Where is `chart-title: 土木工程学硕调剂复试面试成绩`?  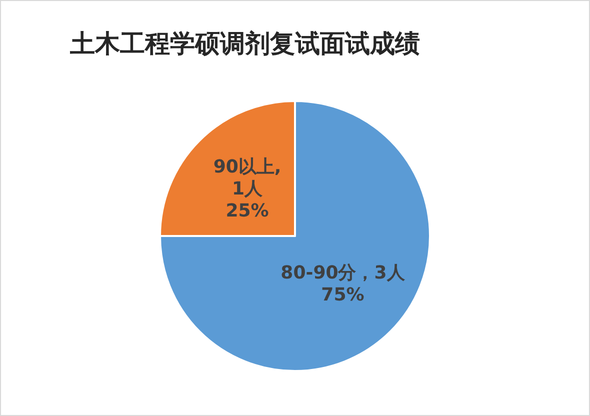 chart-title: 土木工程学硕调剂复试面试成绩 is located at coordinates (244, 43).